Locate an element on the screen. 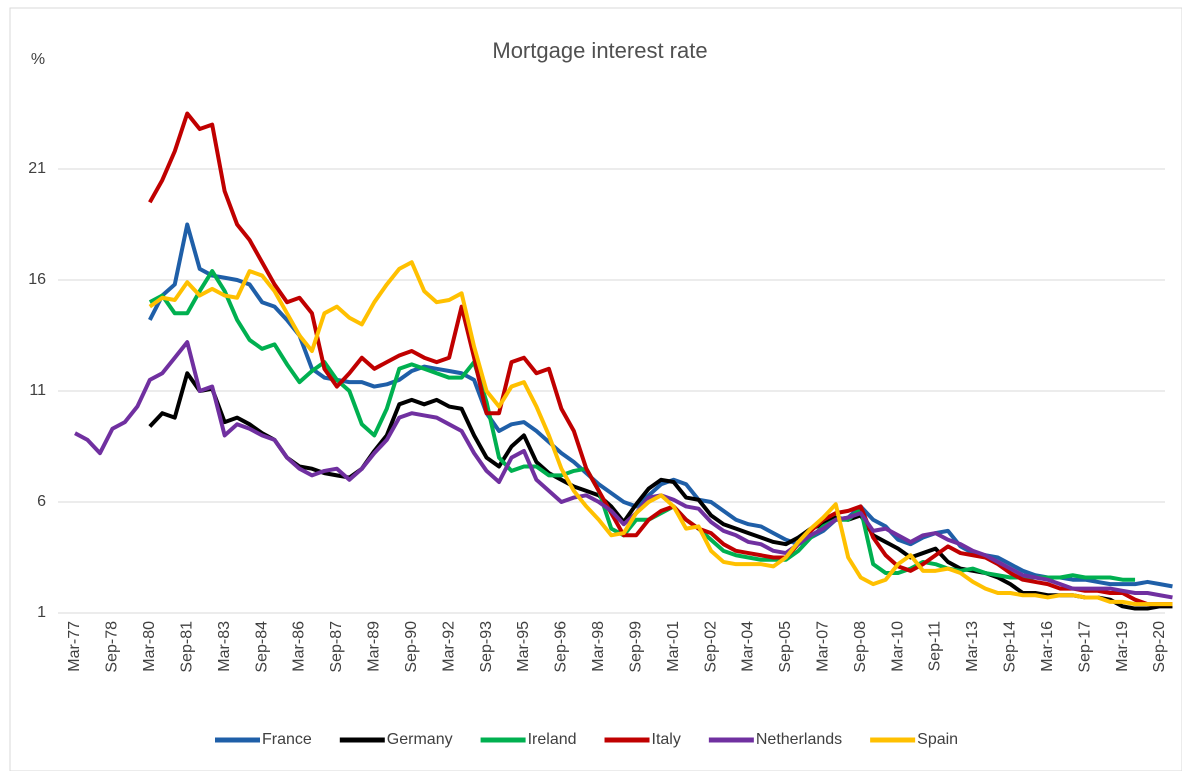 This screenshot has width=1182, height=771. x-tick-label: Mar-95 is located at coordinates (523, 646).